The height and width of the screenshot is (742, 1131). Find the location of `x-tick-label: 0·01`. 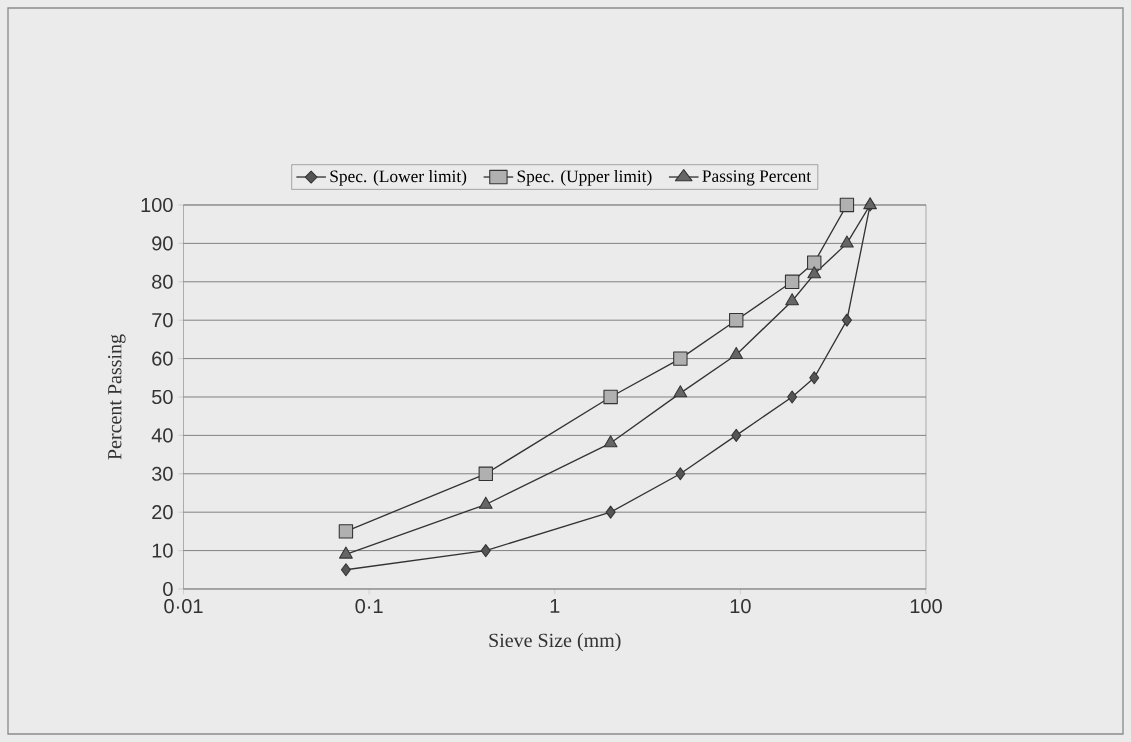

x-tick-label: 0·01 is located at coordinates (183, 606).